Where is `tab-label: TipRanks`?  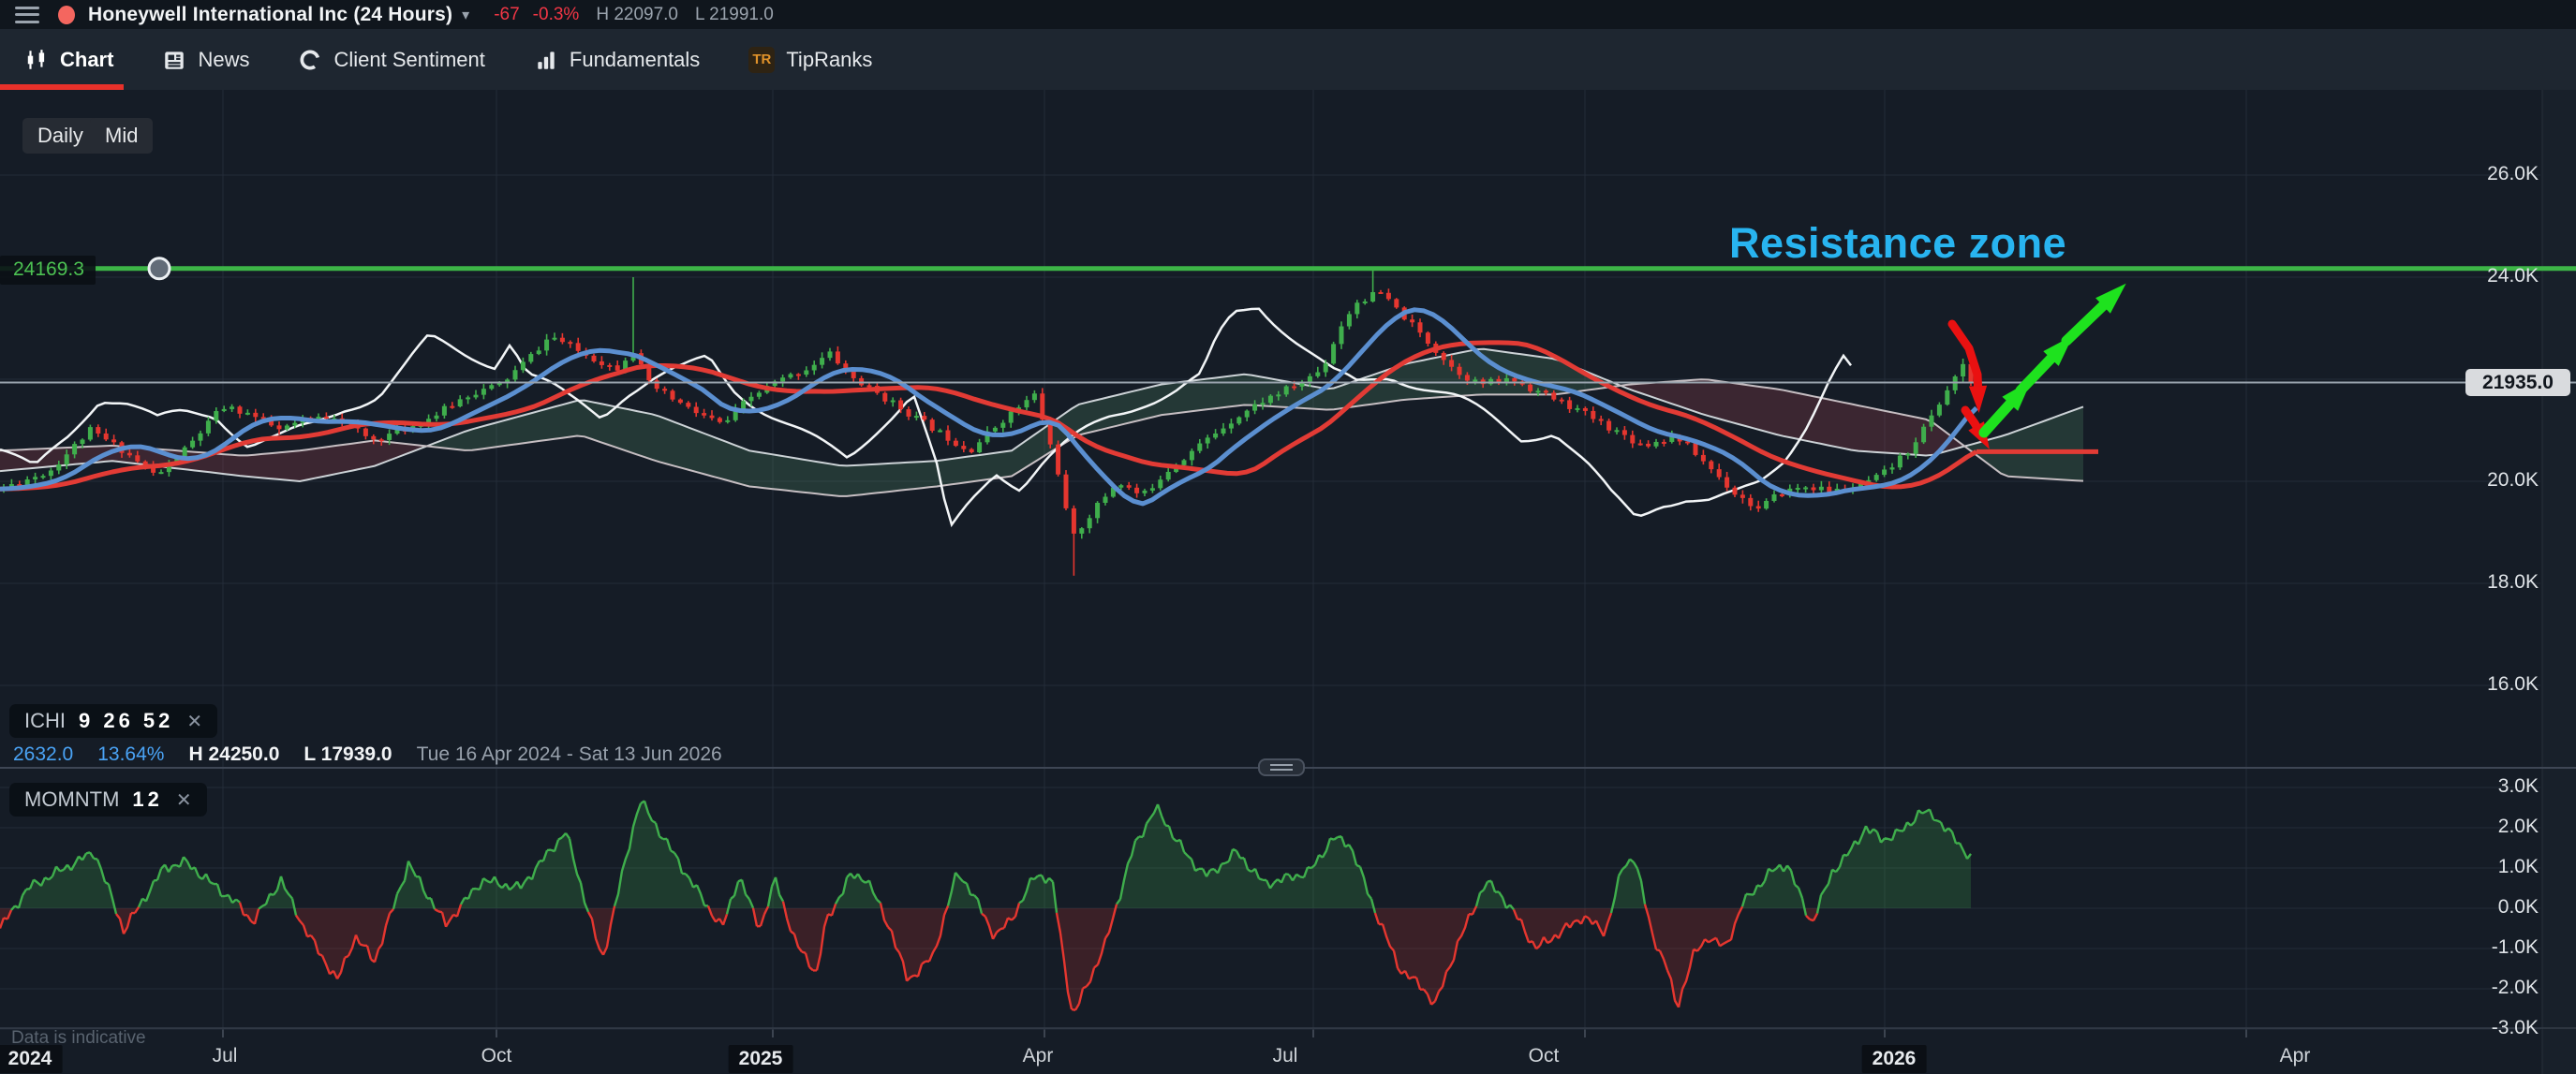
tab-label: TipRanks is located at coordinates (829, 59).